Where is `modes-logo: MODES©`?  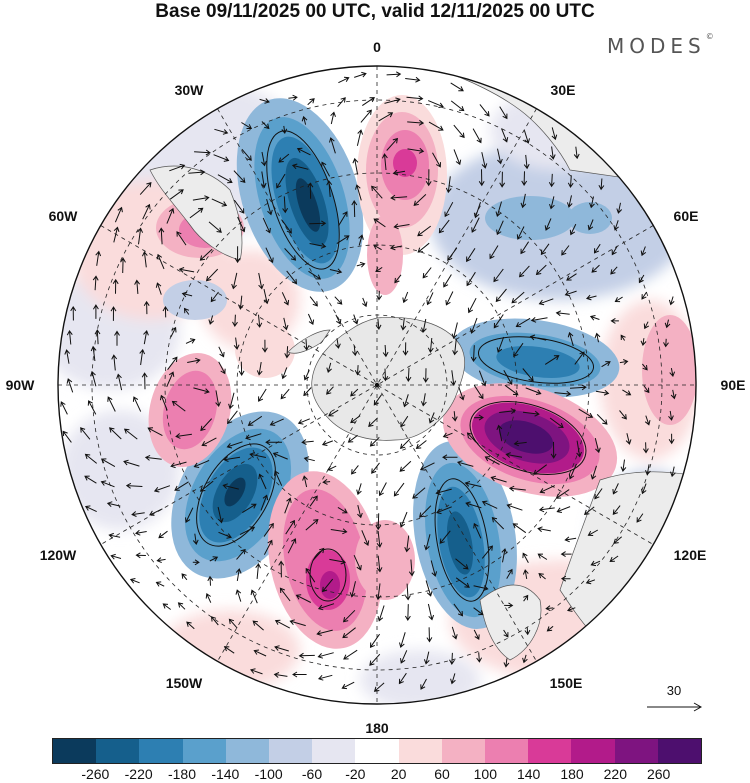 modes-logo: MODES© is located at coordinates (660, 45).